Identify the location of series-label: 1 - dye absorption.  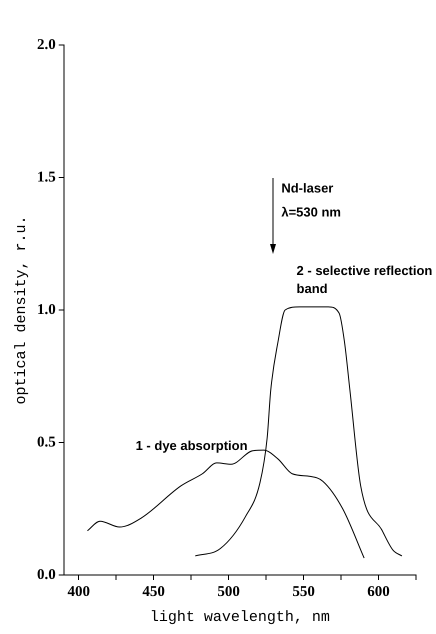
(192, 446).